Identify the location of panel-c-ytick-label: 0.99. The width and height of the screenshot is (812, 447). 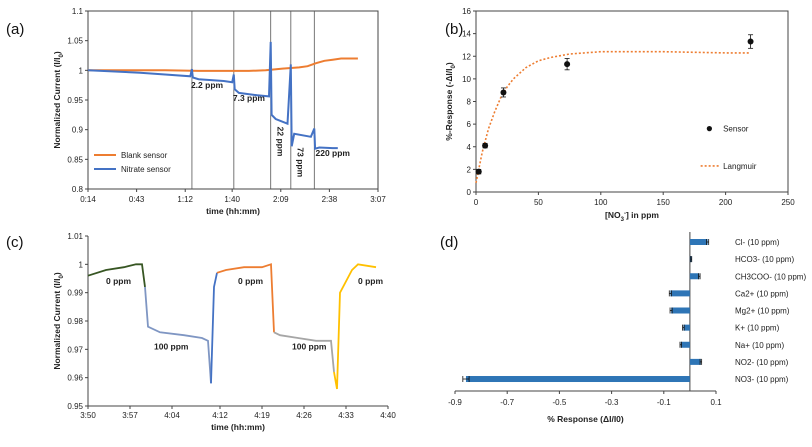
(75, 293).